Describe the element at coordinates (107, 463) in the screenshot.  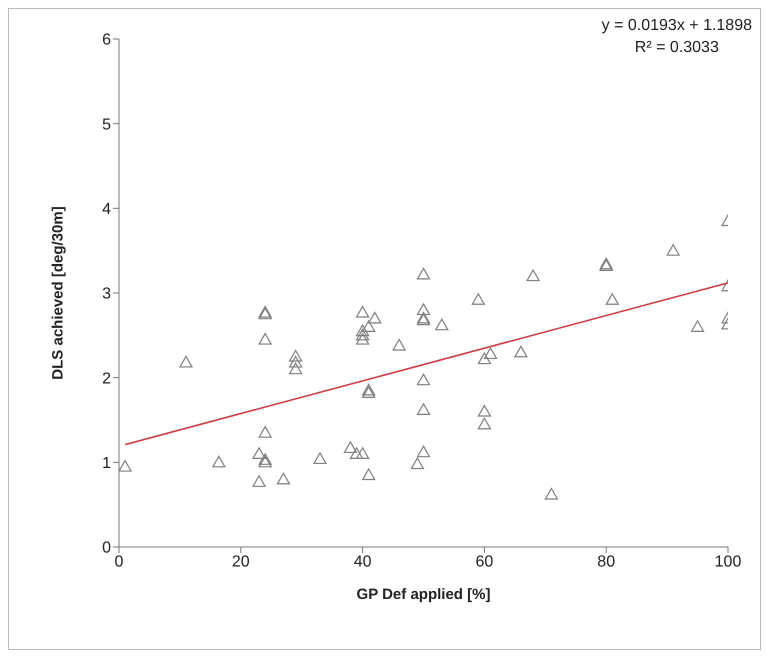
I see `y-tick-label: 1` at that location.